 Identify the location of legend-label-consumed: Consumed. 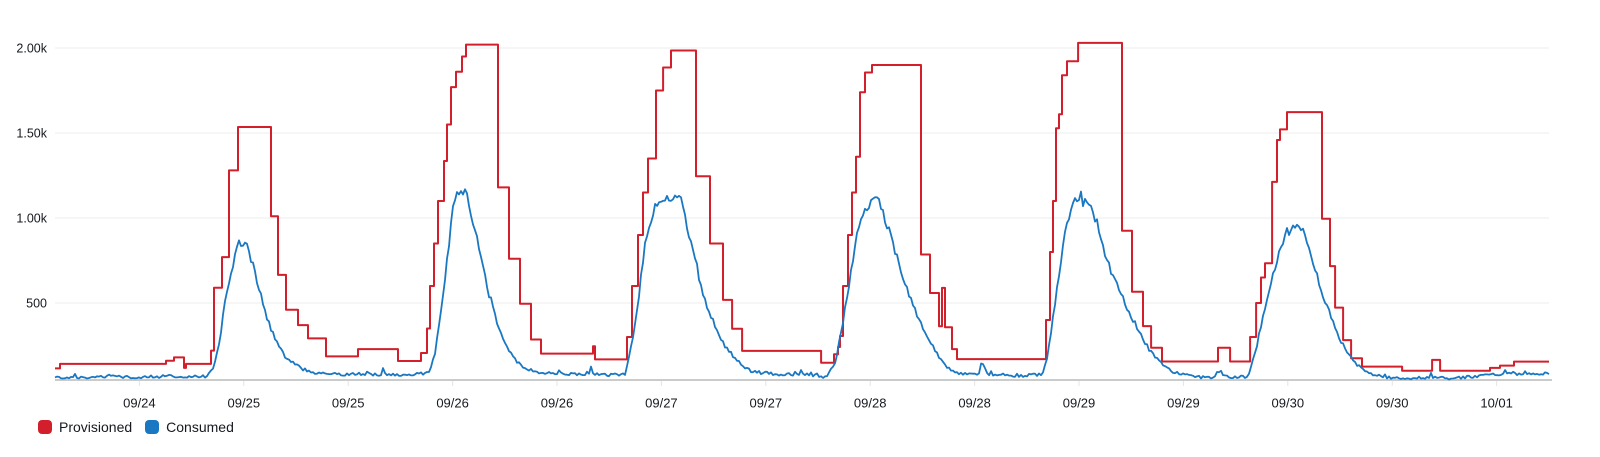
(200, 427).